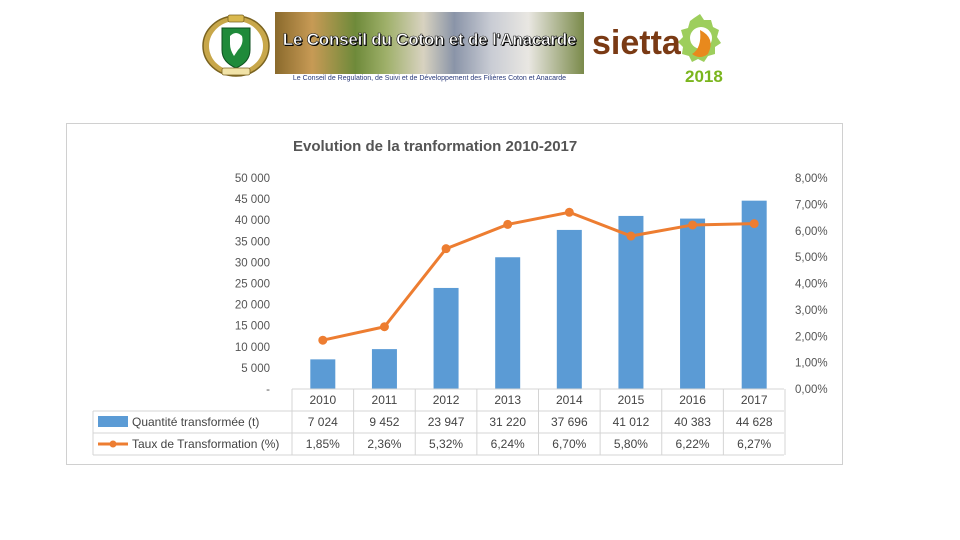  Describe the element at coordinates (704, 76) in the screenshot. I see `sietta-year: 2018` at that location.